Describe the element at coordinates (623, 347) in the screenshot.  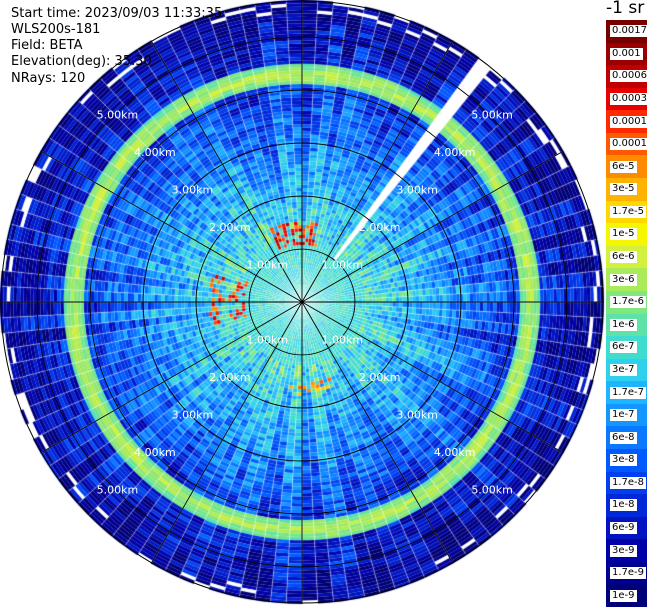
I see `colorbar-tick-label: 6e-7` at that location.